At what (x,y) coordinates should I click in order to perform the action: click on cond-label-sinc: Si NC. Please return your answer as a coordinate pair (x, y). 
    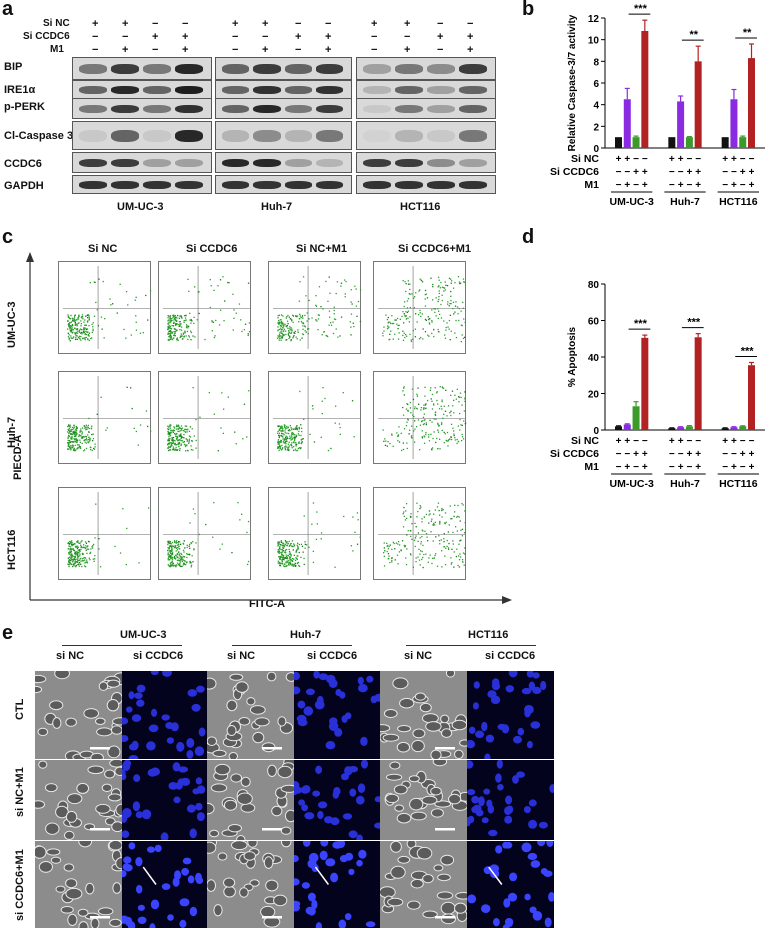
    Looking at the image, I should click on (56, 23).